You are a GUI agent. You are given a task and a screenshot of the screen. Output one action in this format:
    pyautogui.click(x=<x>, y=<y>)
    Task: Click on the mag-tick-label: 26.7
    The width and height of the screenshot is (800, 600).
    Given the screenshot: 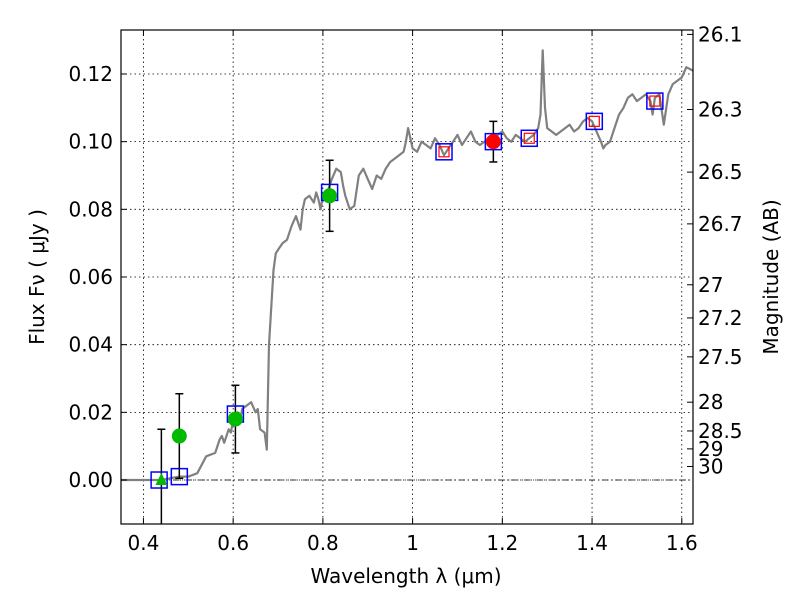 What is the action you would take?
    pyautogui.click(x=720, y=224)
    